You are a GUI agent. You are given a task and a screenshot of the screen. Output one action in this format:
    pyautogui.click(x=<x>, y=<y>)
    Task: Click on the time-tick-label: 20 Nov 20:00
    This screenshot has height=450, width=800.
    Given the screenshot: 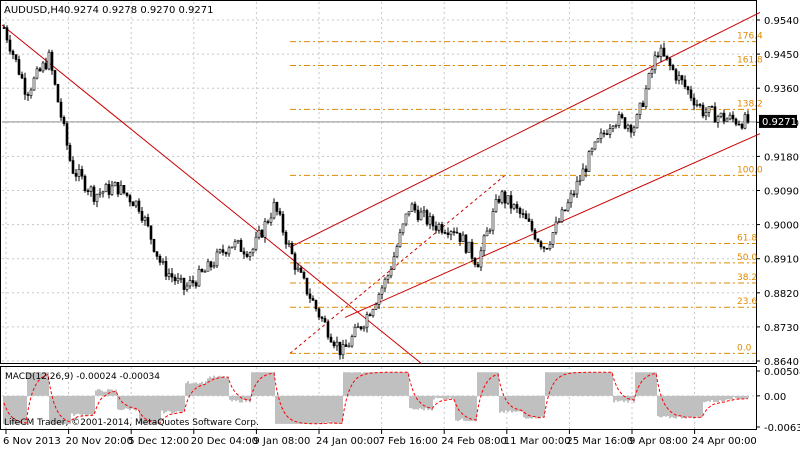 What is the action you would take?
    pyautogui.click(x=99, y=441)
    